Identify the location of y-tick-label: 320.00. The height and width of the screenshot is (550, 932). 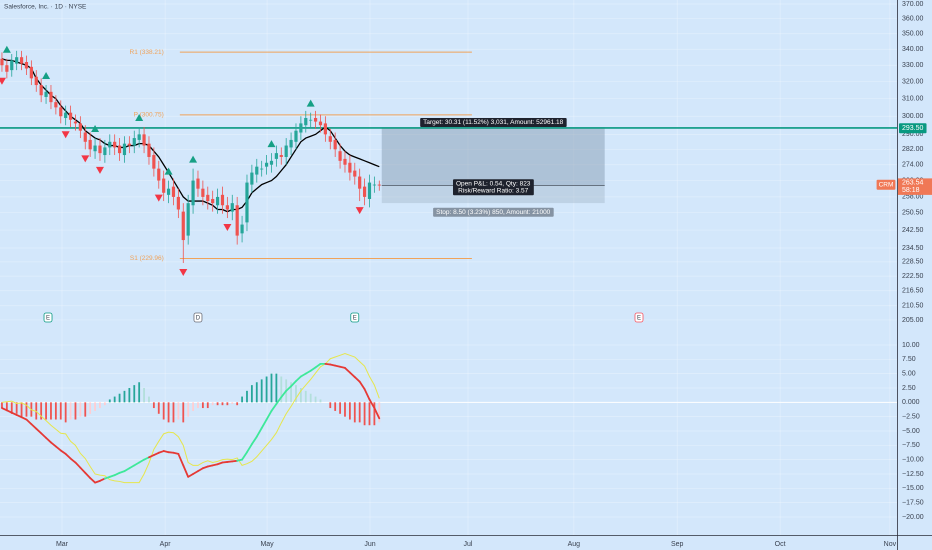
(913, 82).